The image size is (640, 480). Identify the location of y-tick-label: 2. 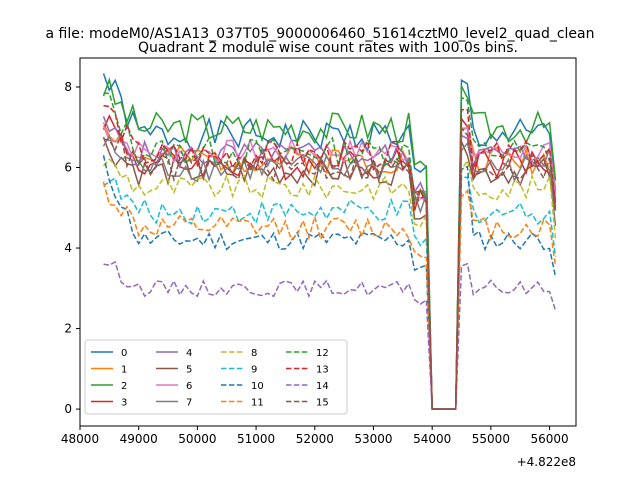
(68, 329).